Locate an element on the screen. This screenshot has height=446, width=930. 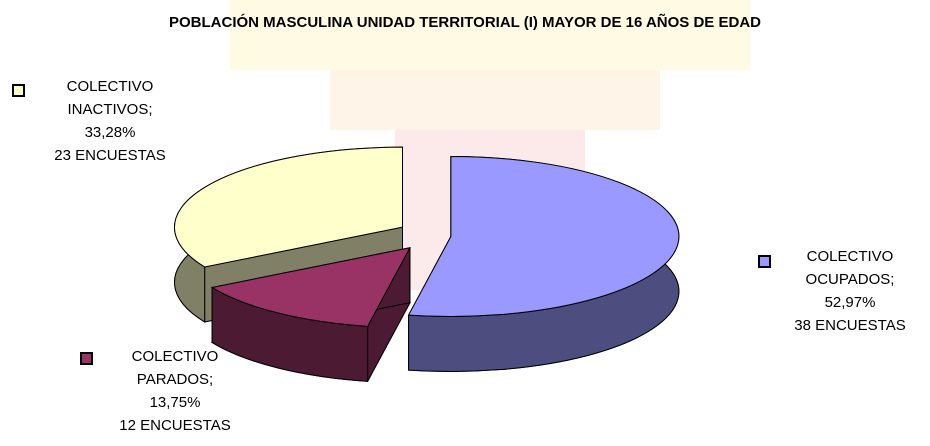
data-label: COLECTIVO OCUPADOS; 52,97% 38 ENCUESTAS is located at coordinates (850, 291).